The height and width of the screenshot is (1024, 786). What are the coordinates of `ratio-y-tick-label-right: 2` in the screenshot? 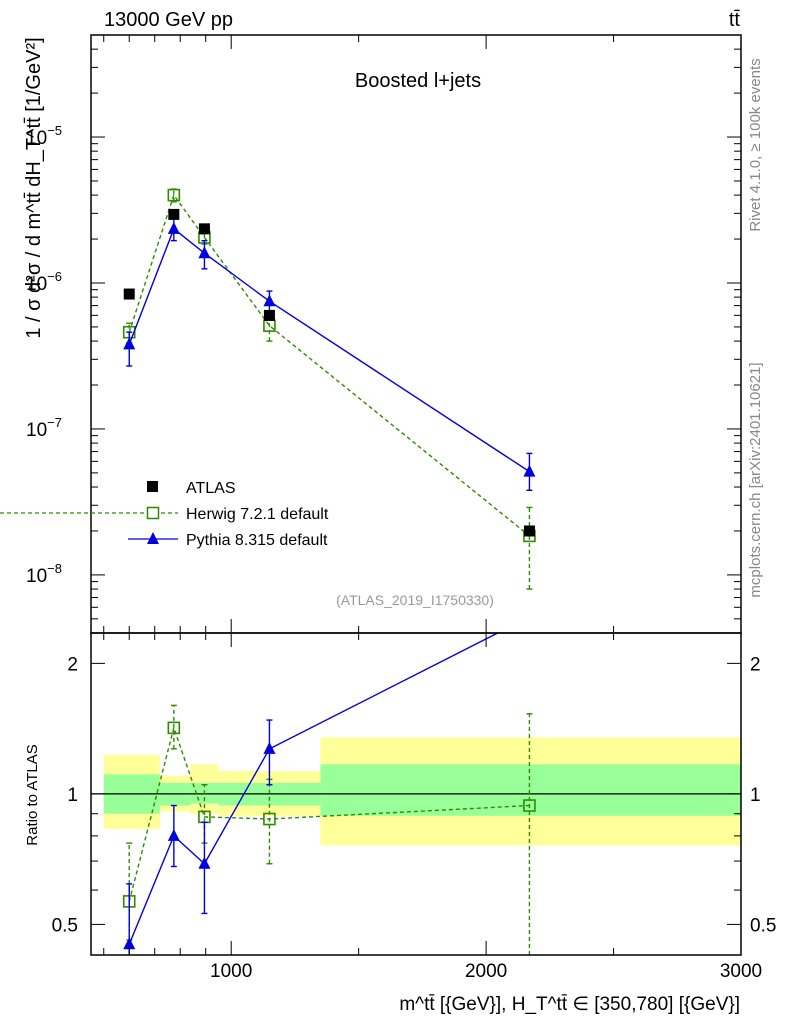 It's located at (755, 664).